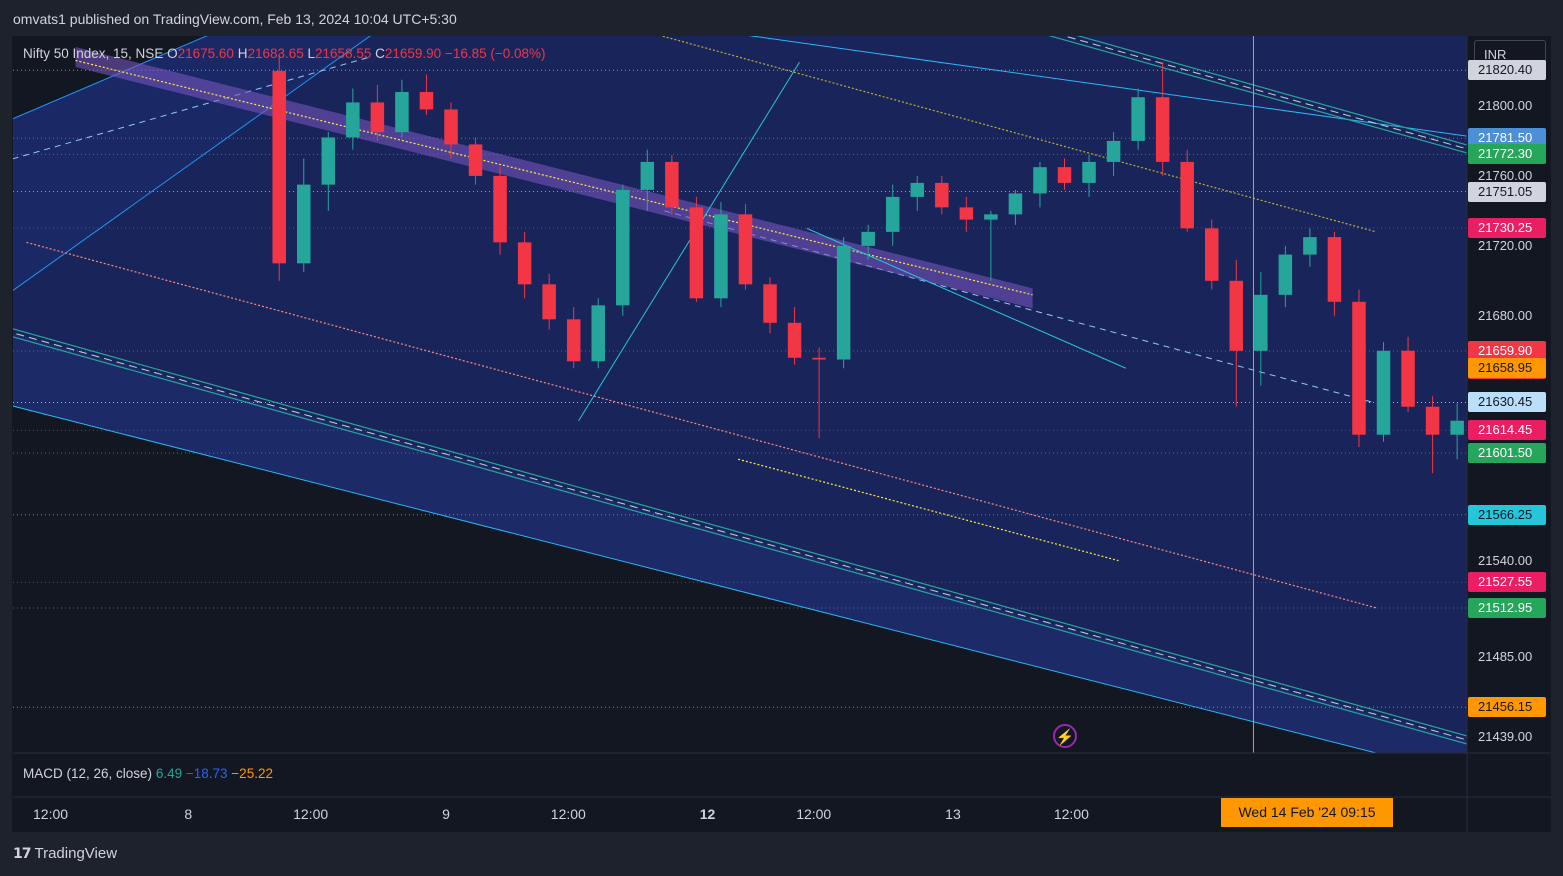 Image resolution: width=1563 pixels, height=876 pixels. I want to click on price-level-label: 21527.55, so click(1507, 582).